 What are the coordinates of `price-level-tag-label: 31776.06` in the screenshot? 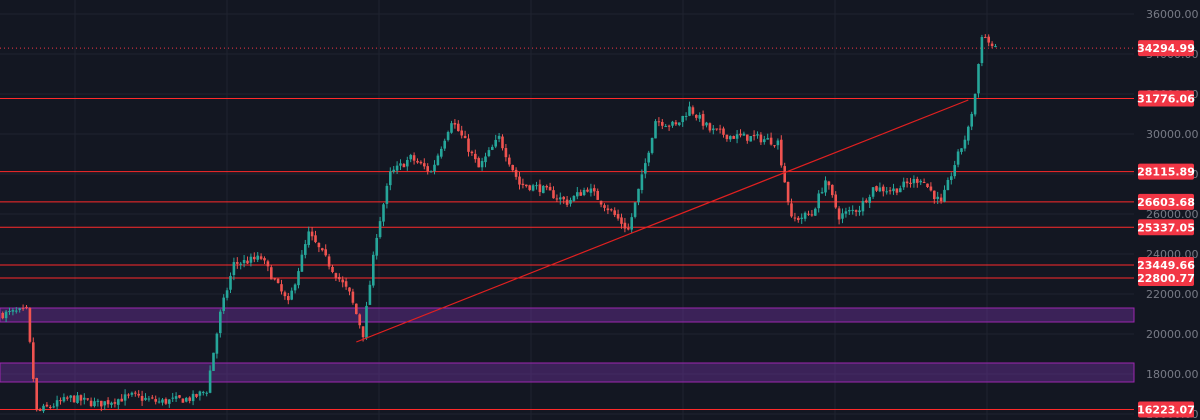 It's located at (1166, 98).